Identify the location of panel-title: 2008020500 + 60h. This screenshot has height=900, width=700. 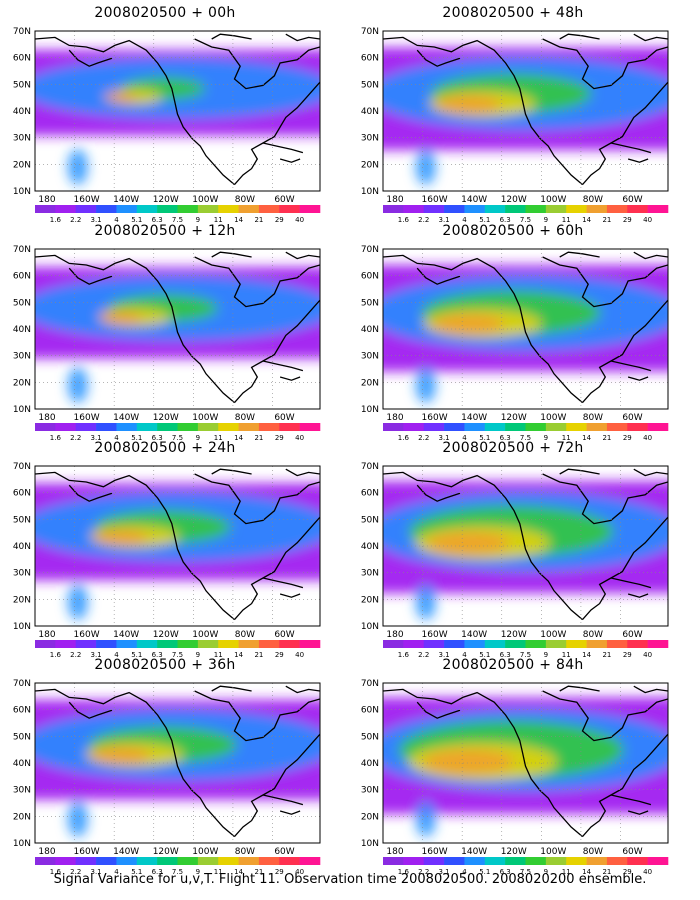
(513, 231).